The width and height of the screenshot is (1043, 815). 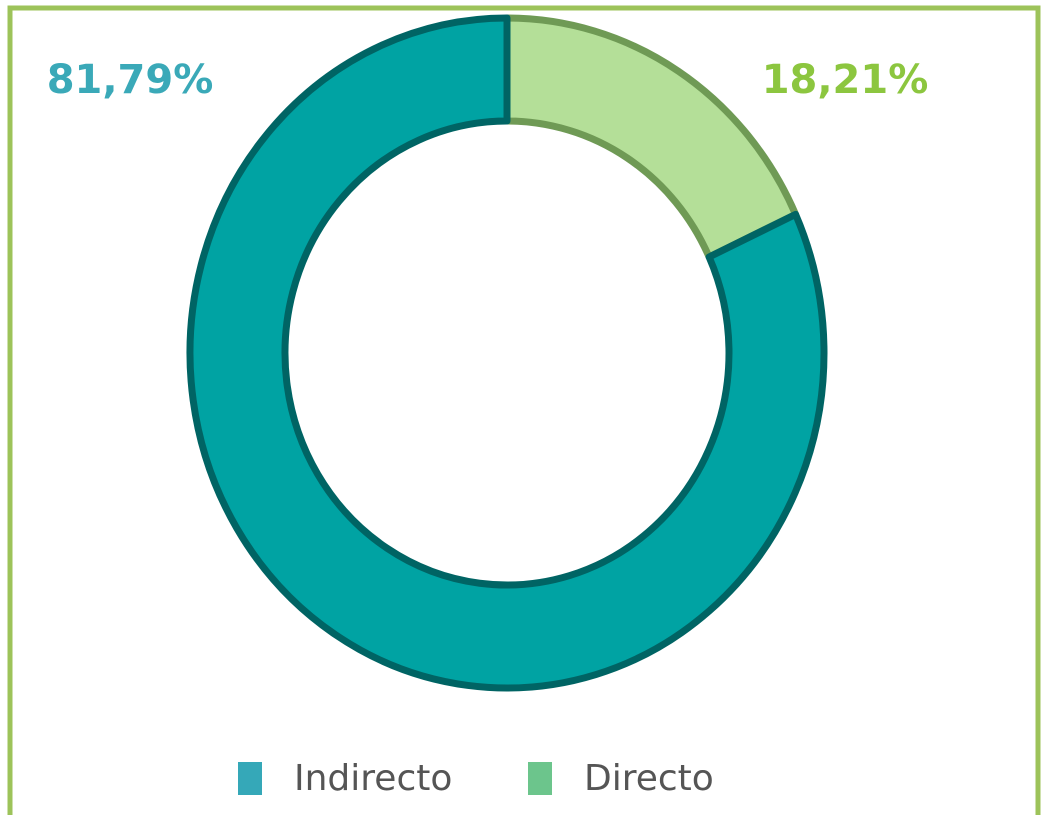 What do you see at coordinates (845, 80) in the screenshot?
I see `value-label: 18,21%` at bounding box center [845, 80].